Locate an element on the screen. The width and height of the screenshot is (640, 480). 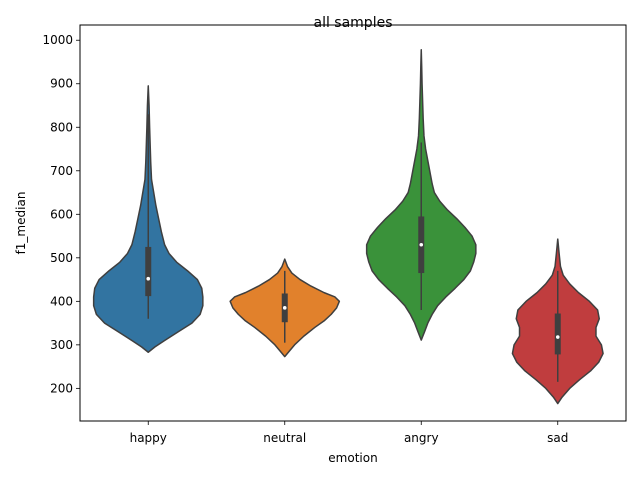
x-axis-label: emotion is located at coordinates (352, 458).